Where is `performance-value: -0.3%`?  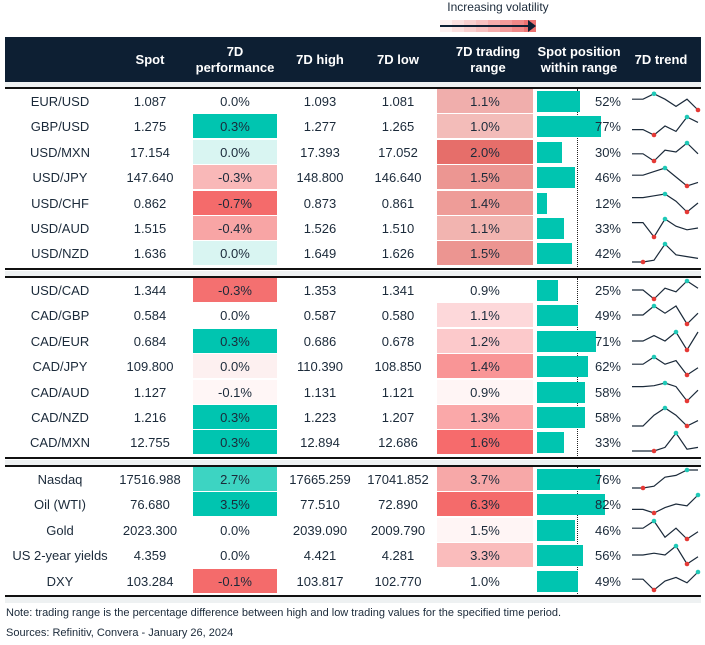 performance-value: -0.3% is located at coordinates (235, 290).